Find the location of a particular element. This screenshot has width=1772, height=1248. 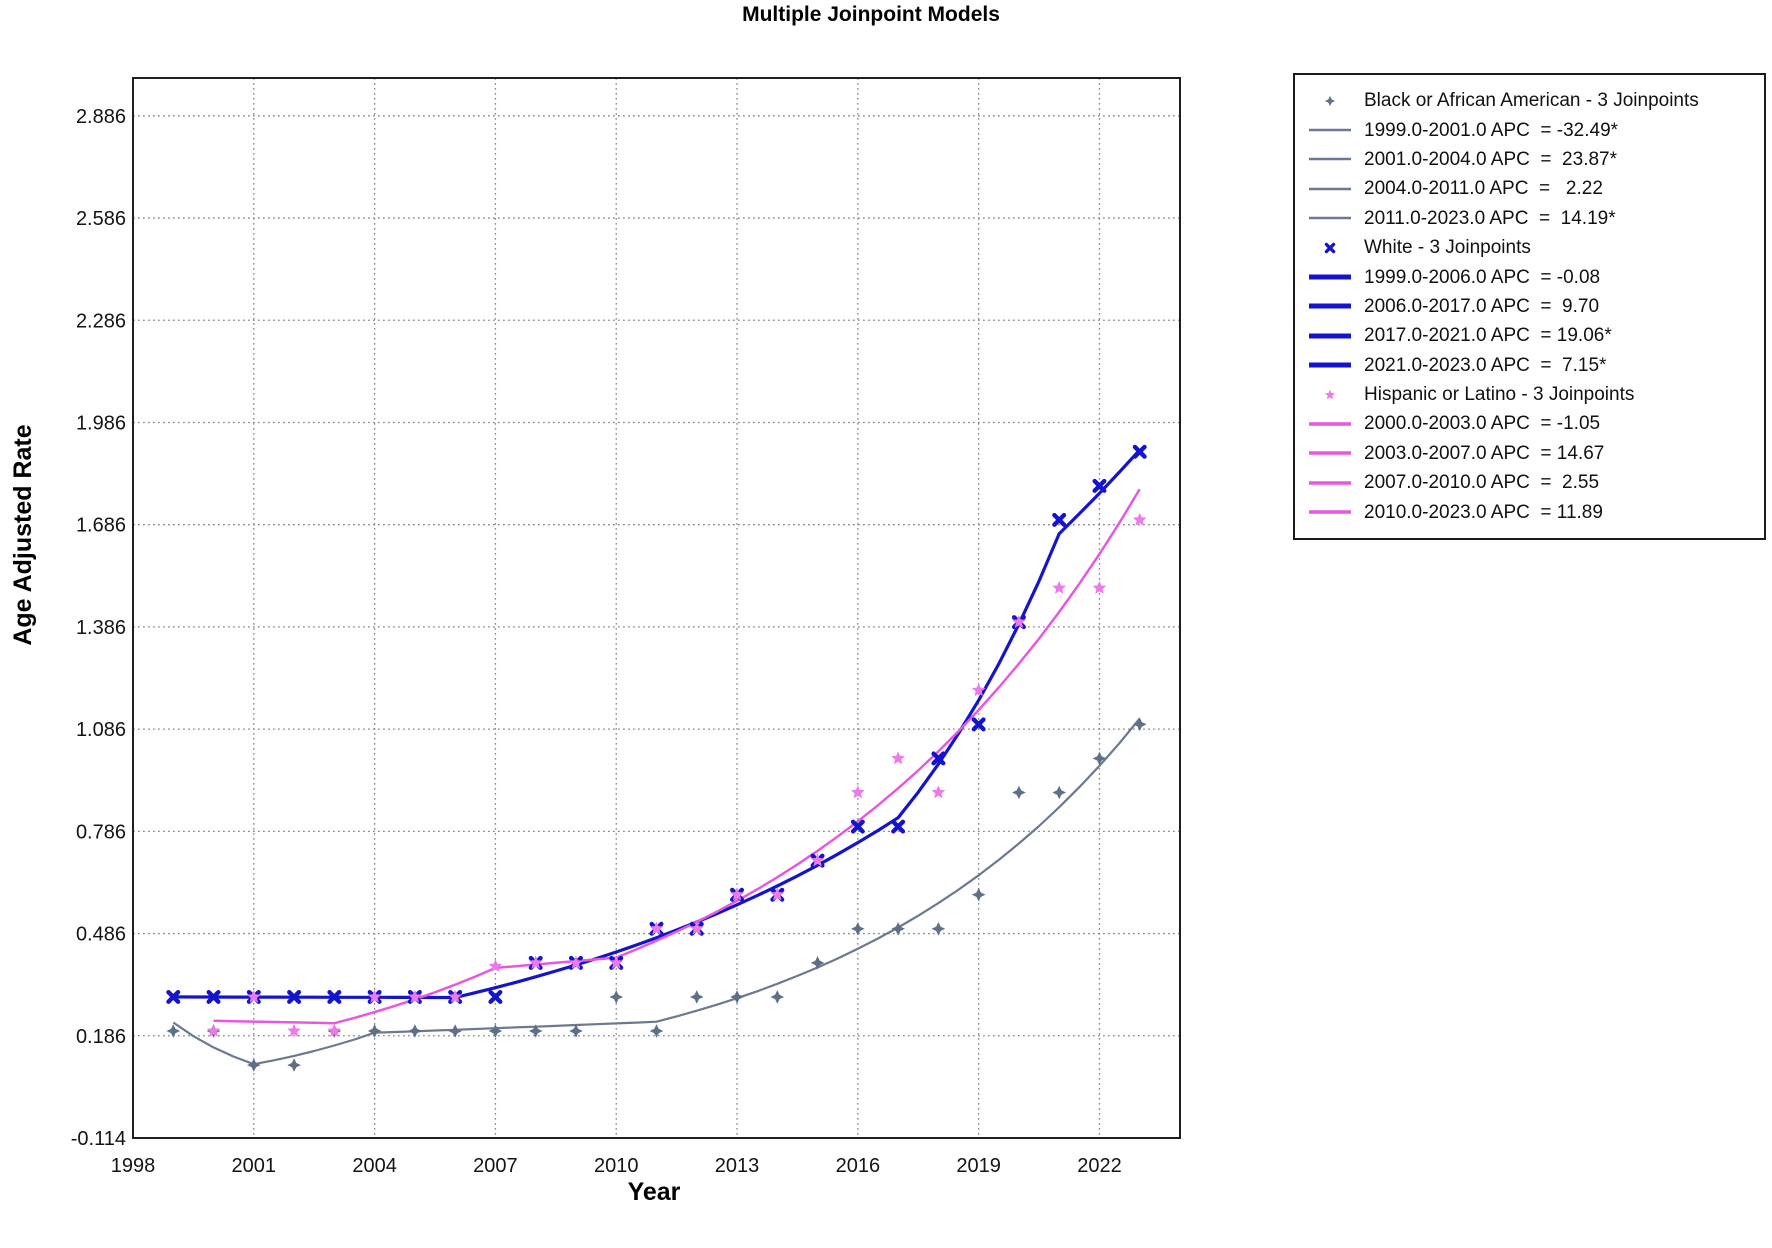

legend-segment-black-0: 1999.0-2001.0 APC = -32.49* is located at coordinates (1529, 129).